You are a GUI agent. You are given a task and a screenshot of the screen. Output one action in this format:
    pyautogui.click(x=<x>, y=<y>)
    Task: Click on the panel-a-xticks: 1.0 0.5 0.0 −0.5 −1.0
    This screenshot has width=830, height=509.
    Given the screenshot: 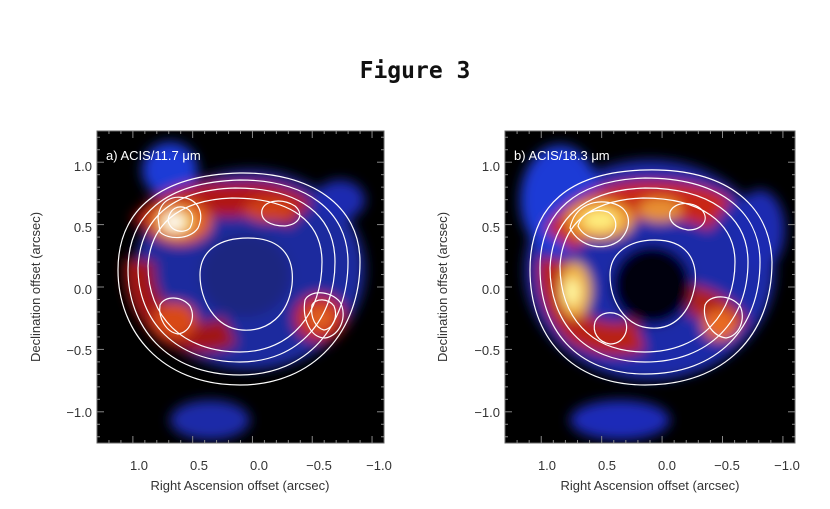 What is the action you would take?
    pyautogui.click(x=261, y=465)
    